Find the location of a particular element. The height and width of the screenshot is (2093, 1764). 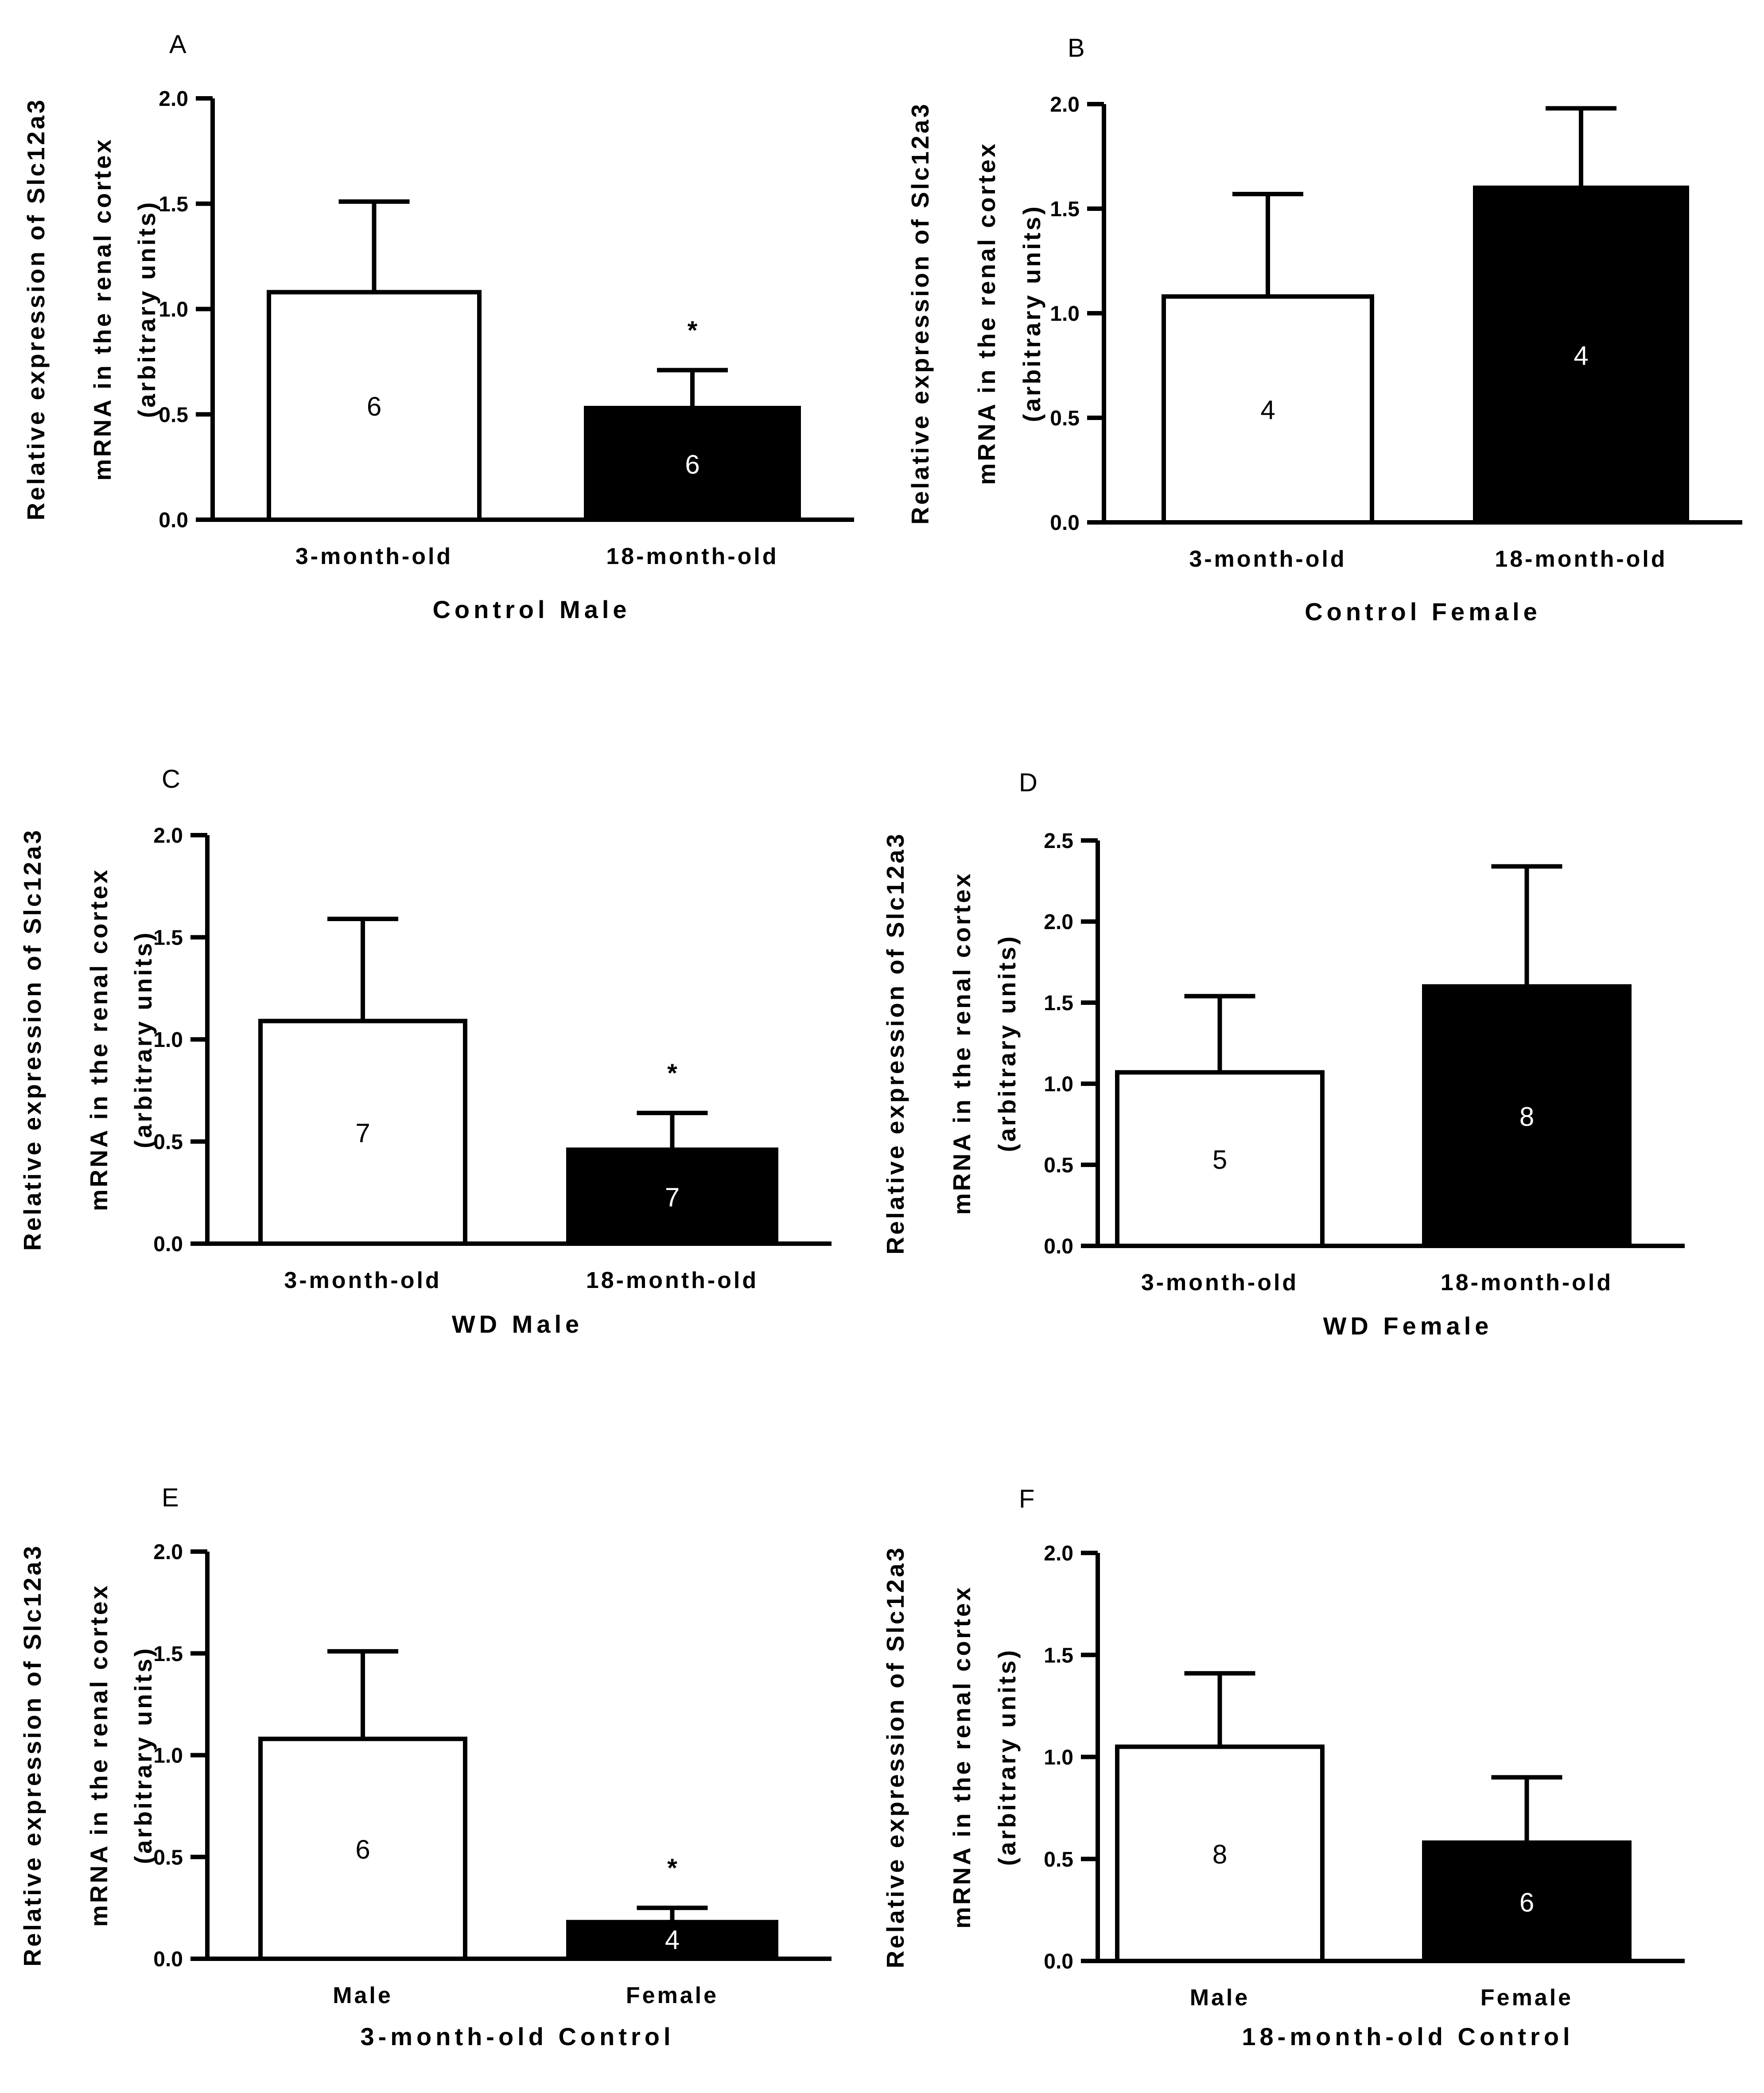

x-axis-title: Control Female is located at coordinates (1423, 612).